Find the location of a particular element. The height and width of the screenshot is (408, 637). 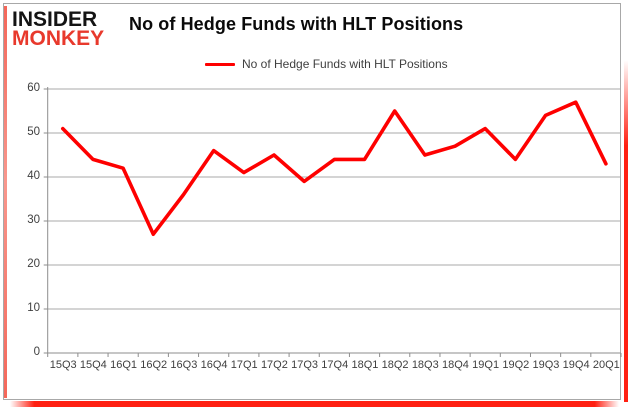

y-tick-label: 20 is located at coordinates (33, 264).